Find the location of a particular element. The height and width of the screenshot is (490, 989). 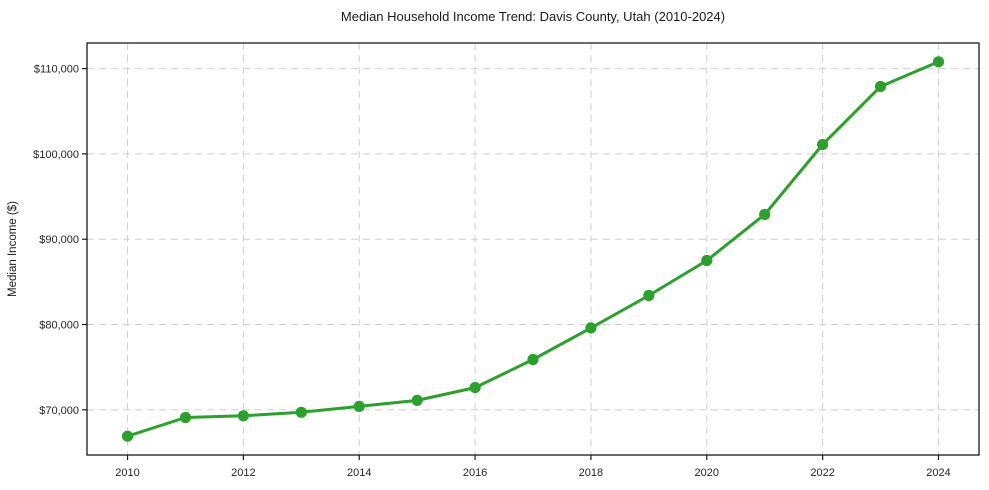

x-tick-label: 2014 is located at coordinates (359, 473).